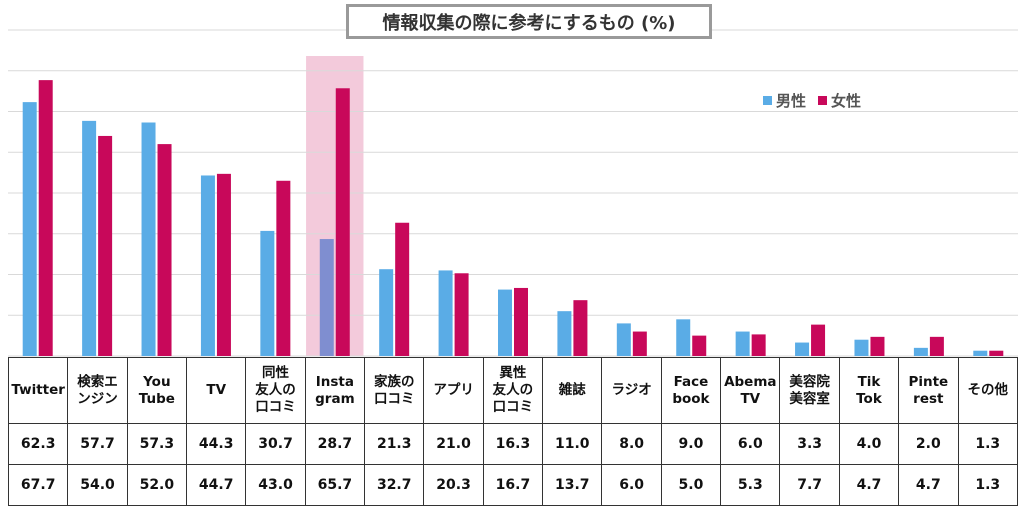 The image size is (1024, 515). Describe the element at coordinates (513, 373) in the screenshot. I see `category-label-line: 異性` at that location.